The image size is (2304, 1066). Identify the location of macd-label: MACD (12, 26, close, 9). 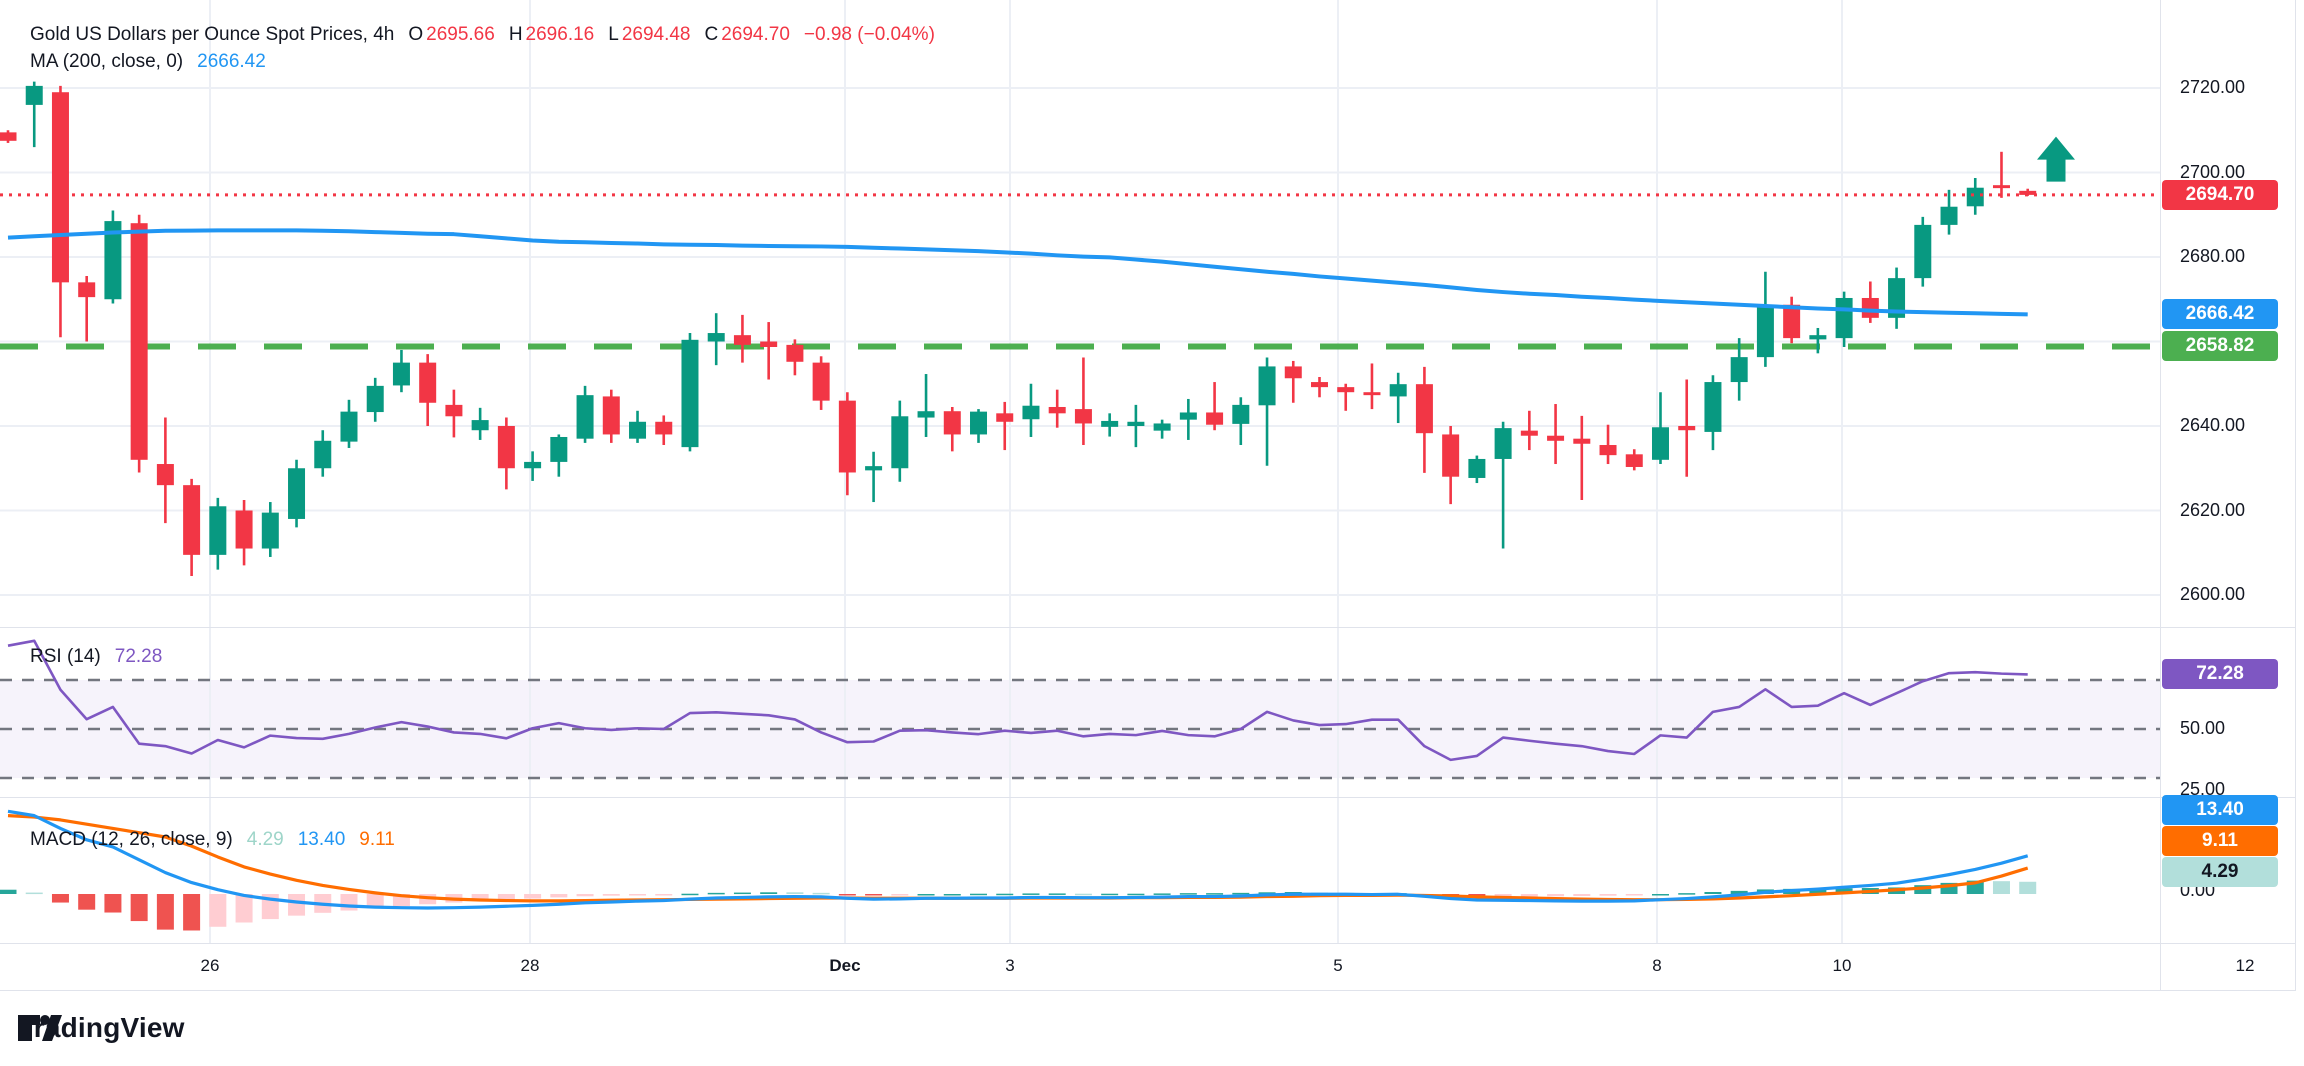
(131, 839).